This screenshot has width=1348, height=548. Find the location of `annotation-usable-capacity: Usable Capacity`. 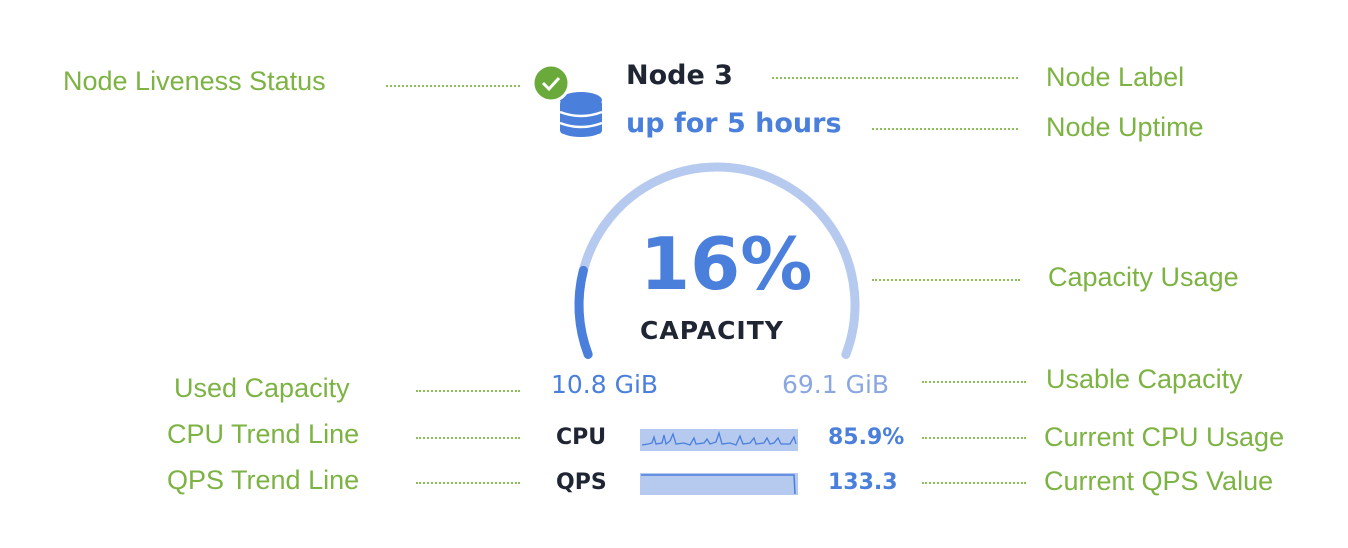

annotation-usable-capacity: Usable Capacity is located at coordinates (1144, 379).